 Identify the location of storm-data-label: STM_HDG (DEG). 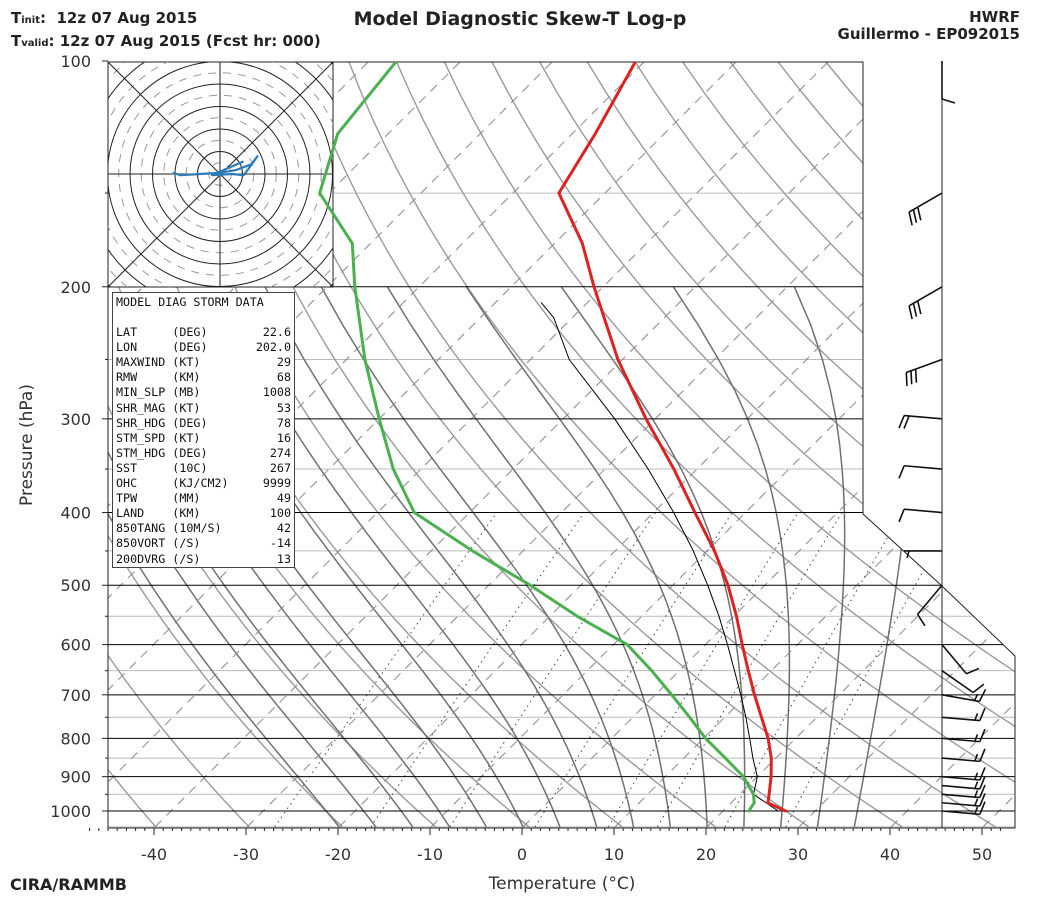
(162, 452).